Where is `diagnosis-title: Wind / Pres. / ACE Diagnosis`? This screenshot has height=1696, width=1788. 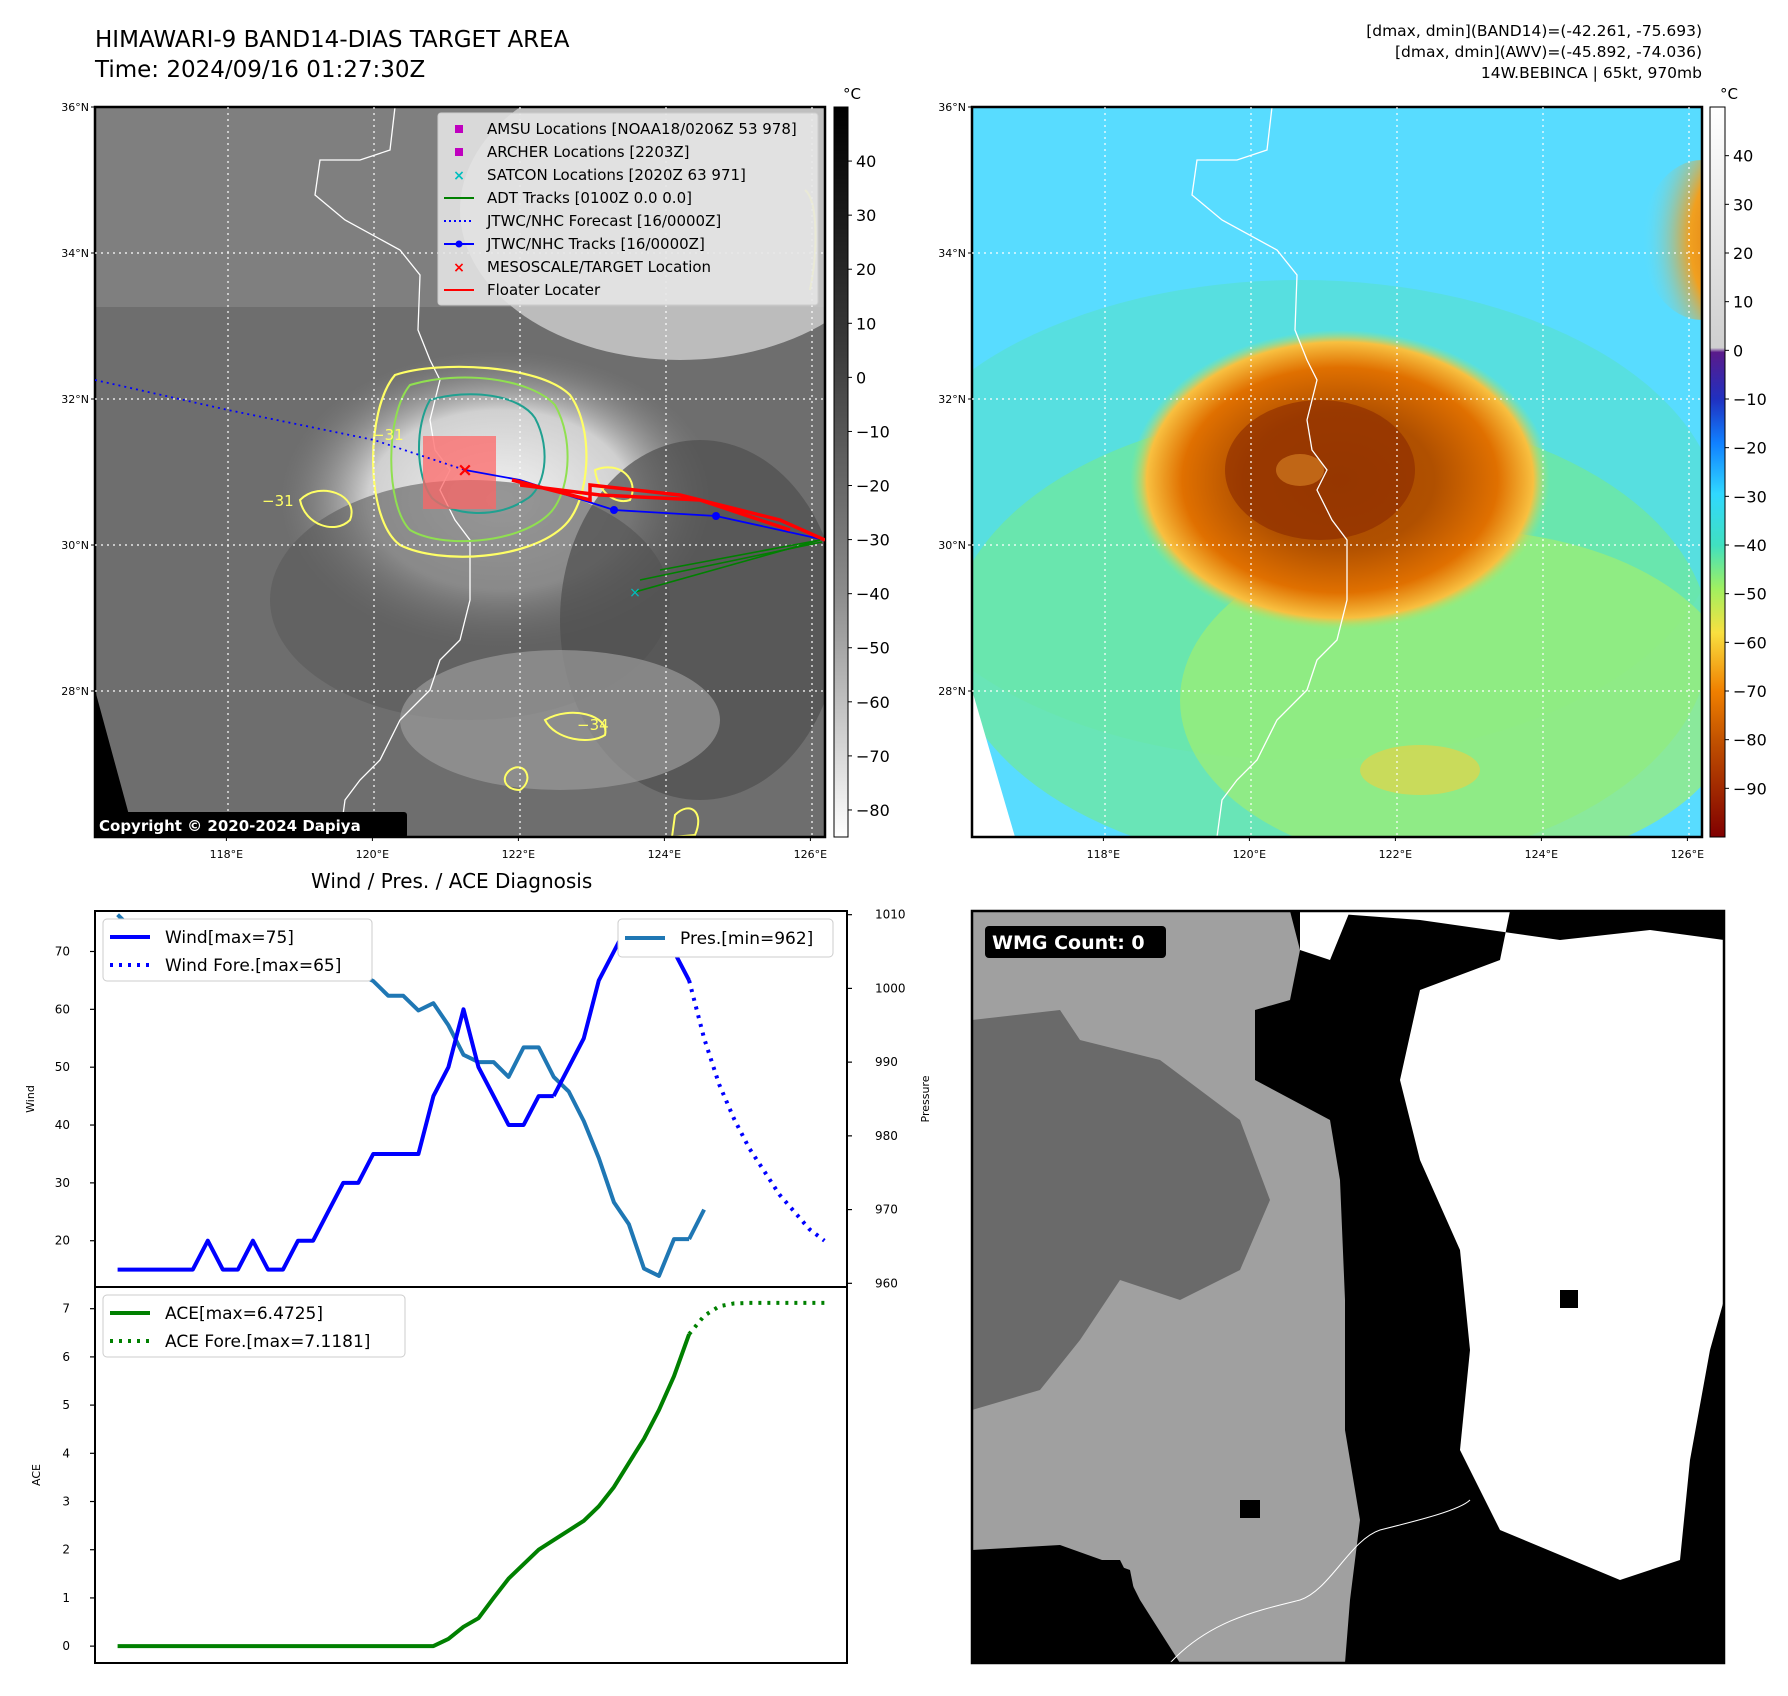
diagnosis-title: Wind / Pres. / ACE Diagnosis is located at coordinates (452, 881).